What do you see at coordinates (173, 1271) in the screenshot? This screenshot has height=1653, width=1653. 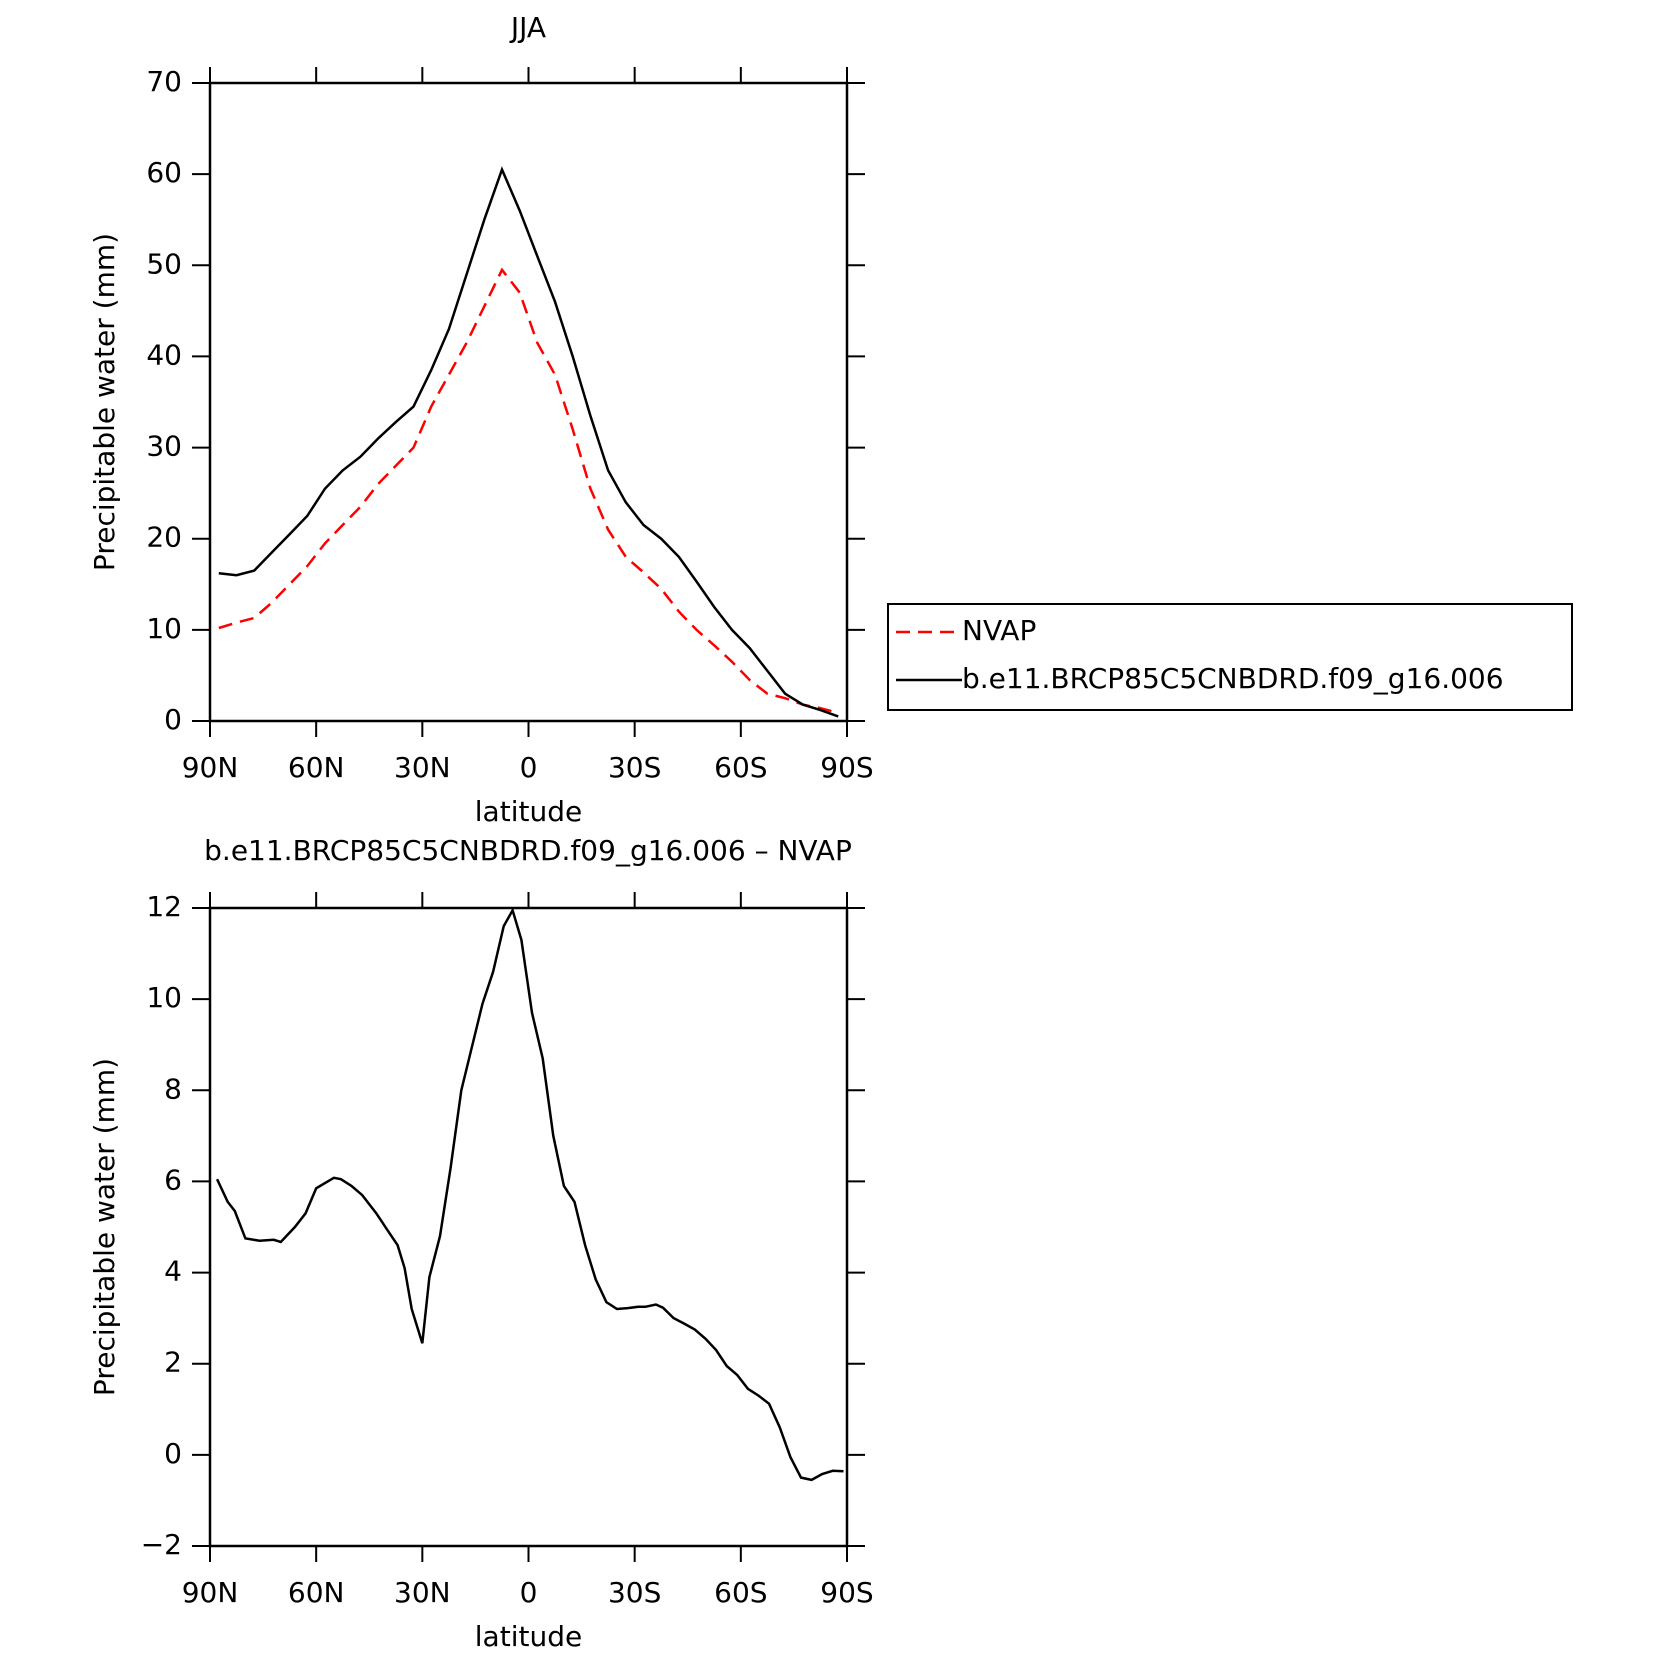 I see `y-tick-label: 4` at bounding box center [173, 1271].